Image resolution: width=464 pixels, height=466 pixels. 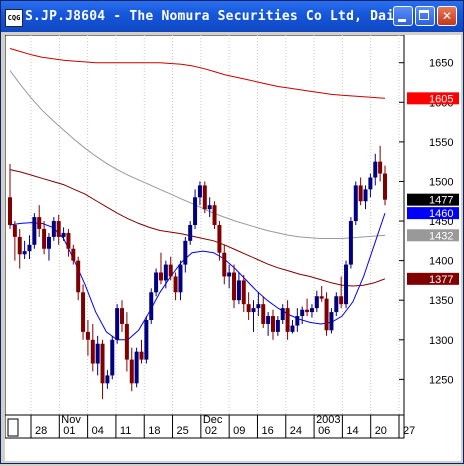 What do you see at coordinates (441, 262) in the screenshot?
I see `y-tick-label: 1400` at bounding box center [441, 262].